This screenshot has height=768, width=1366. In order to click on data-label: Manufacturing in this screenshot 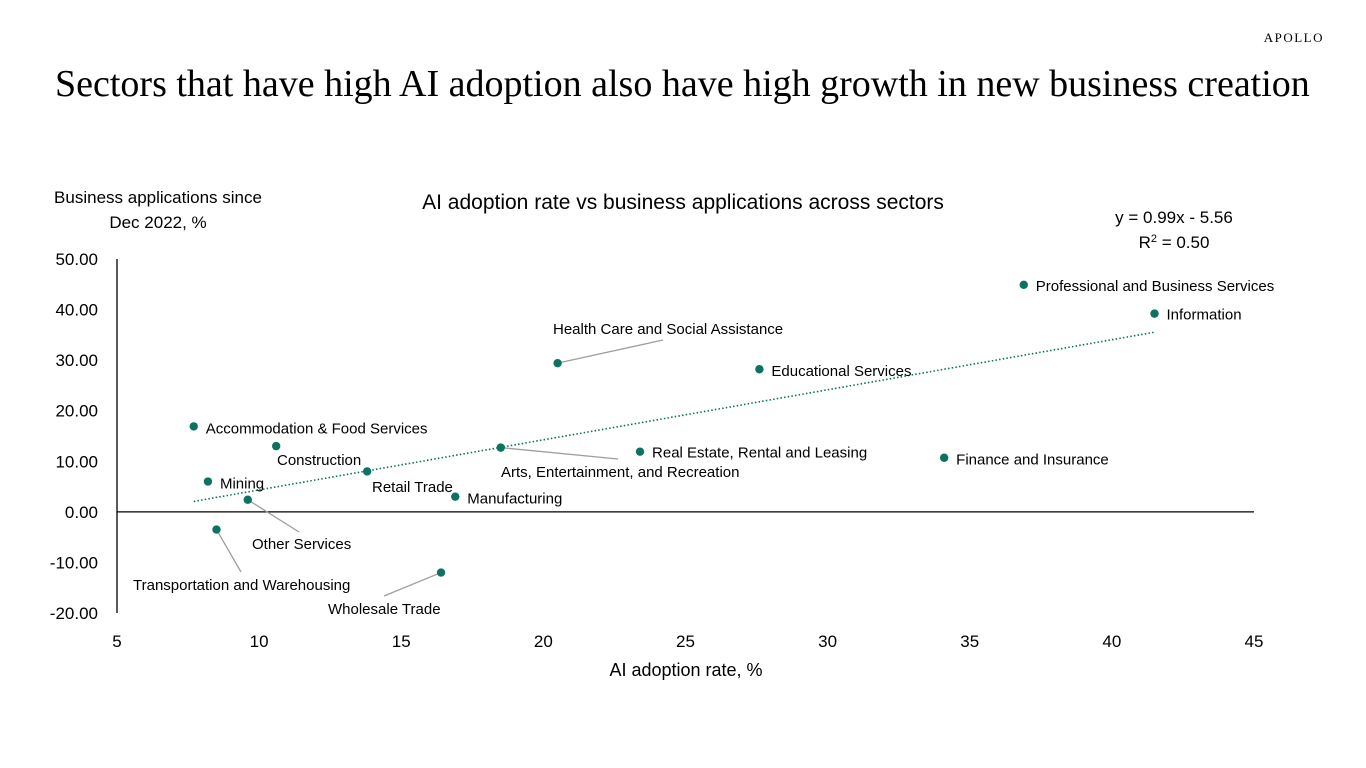, I will do `click(514, 499)`.